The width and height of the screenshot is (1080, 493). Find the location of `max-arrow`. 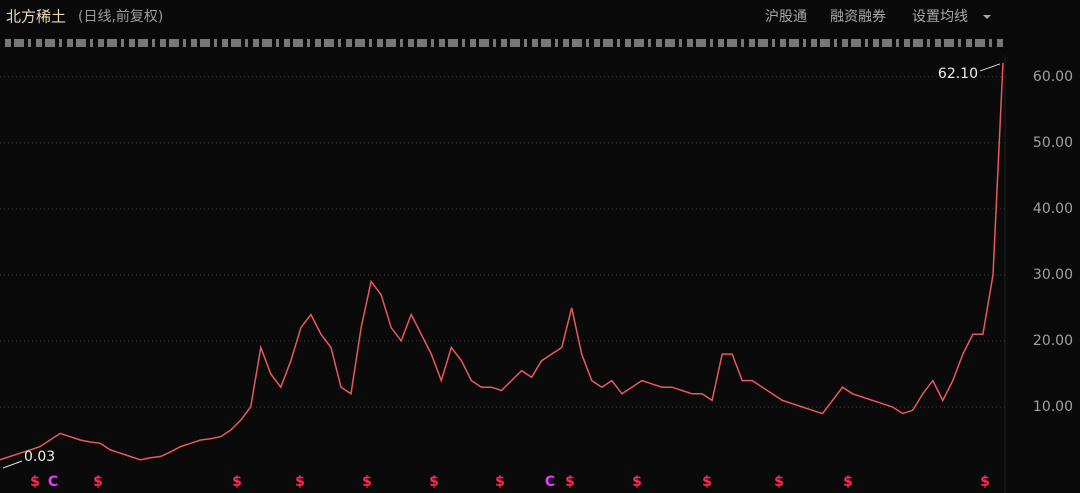

max-arrow is located at coordinates (990, 67).